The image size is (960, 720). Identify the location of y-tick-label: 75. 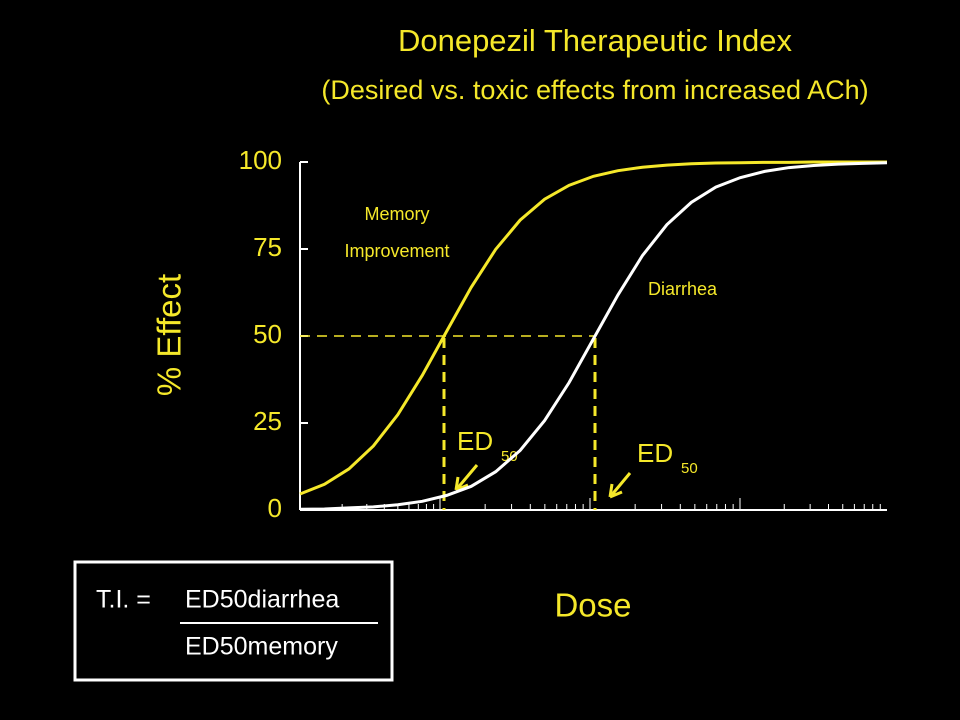
(267, 247).